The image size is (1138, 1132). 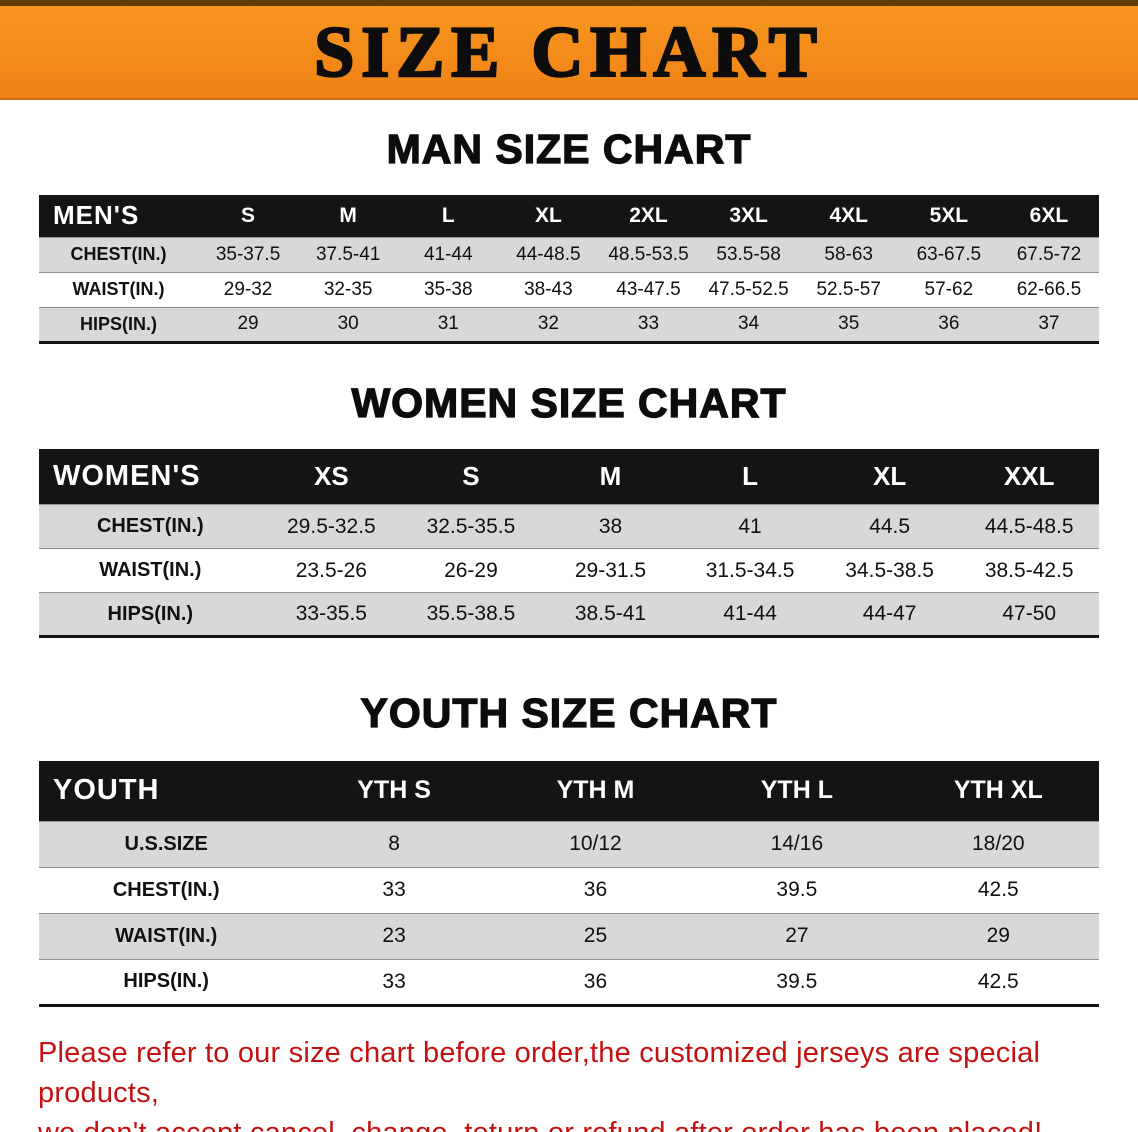 What do you see at coordinates (331, 570) in the screenshot?
I see `size-value-cell: 23.5-26` at bounding box center [331, 570].